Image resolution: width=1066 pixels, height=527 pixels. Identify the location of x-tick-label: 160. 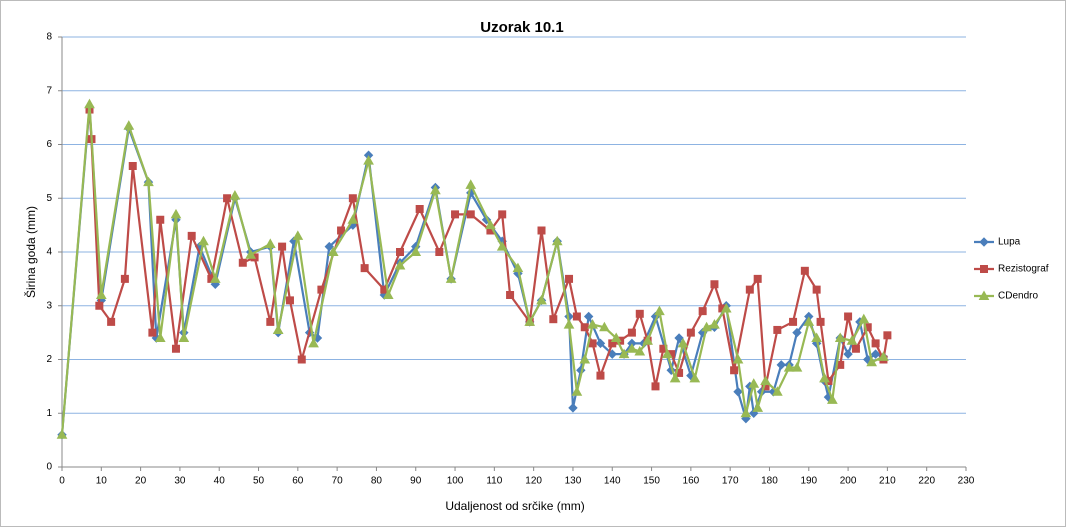
(691, 481).